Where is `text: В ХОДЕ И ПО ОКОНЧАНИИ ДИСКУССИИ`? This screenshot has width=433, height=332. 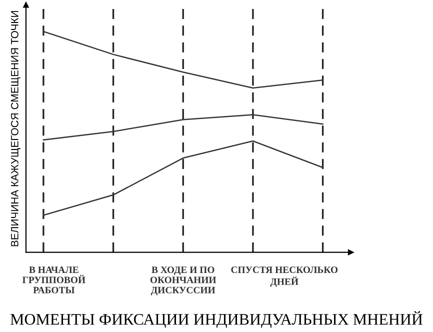
text: В ХОДЕ И ПО ОКОНЧАНИИ ДИСКУССИИ is located at coordinates (183, 281).